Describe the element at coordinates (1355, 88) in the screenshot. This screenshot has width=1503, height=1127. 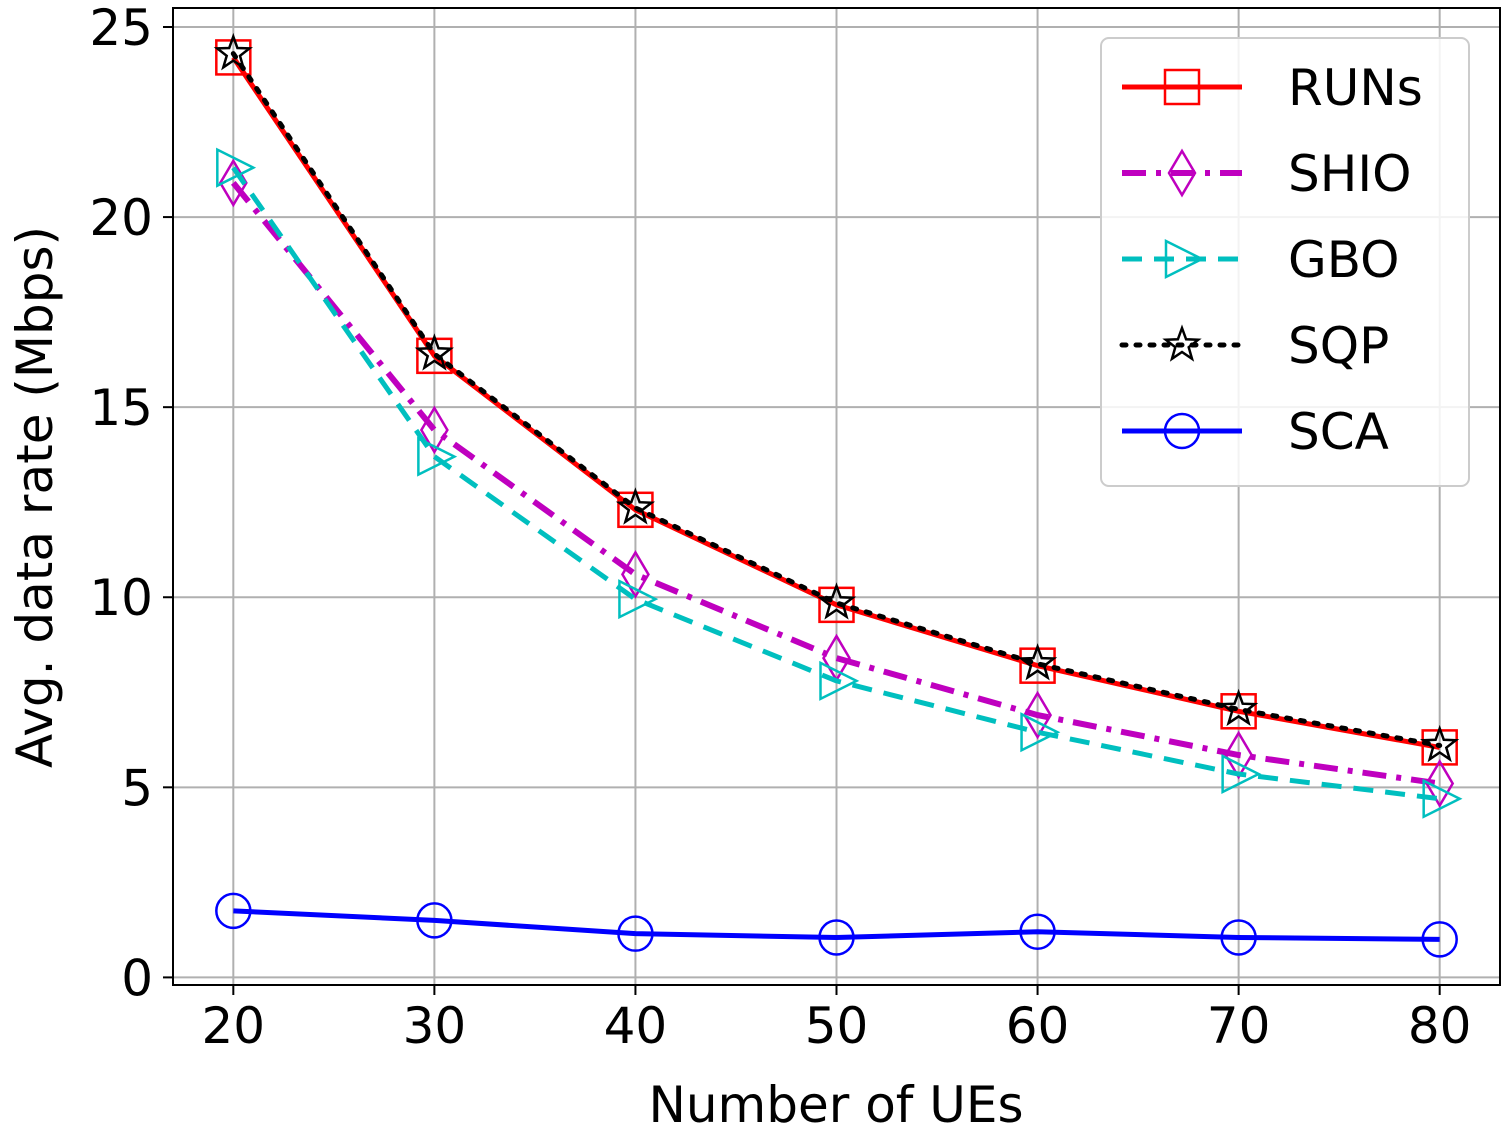
I see `legend-label-runs: RUNs` at that location.